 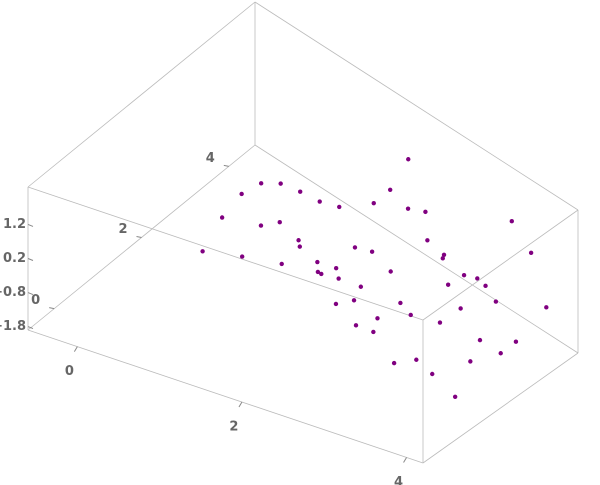 What do you see at coordinates (122, 229) in the screenshot?
I see `y-tick-label: 2` at bounding box center [122, 229].